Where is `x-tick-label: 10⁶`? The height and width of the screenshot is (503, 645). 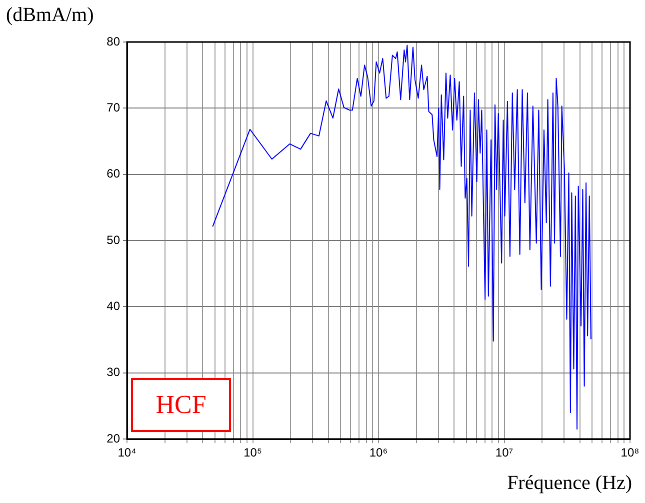
x-tick-label: 10⁶ is located at coordinates (378, 453).